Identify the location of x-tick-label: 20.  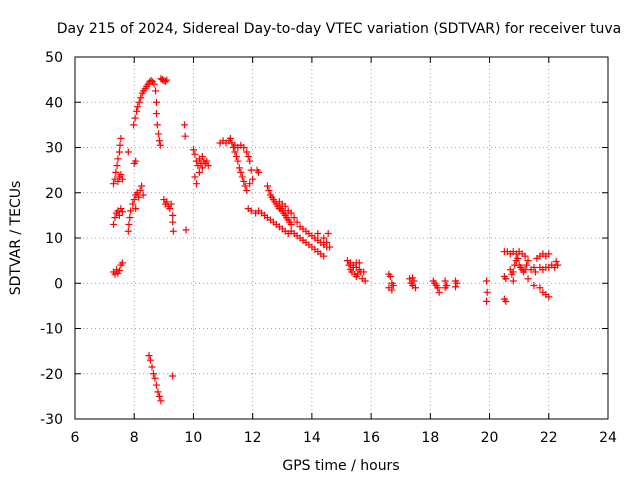
(490, 438).